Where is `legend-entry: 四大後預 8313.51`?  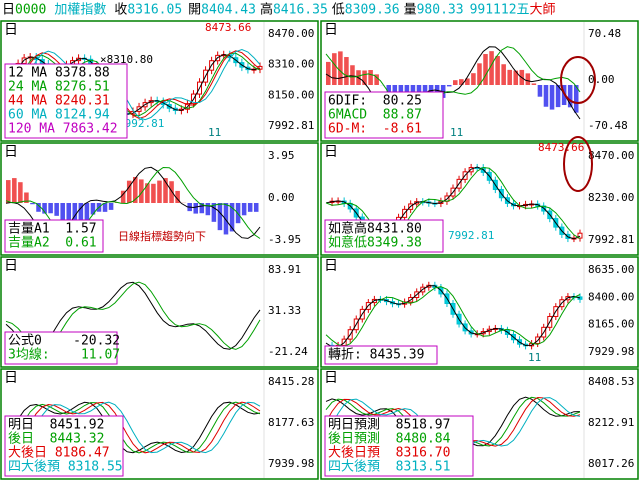
legend-entry: 四大後預 8313.51 is located at coordinates (389, 467).